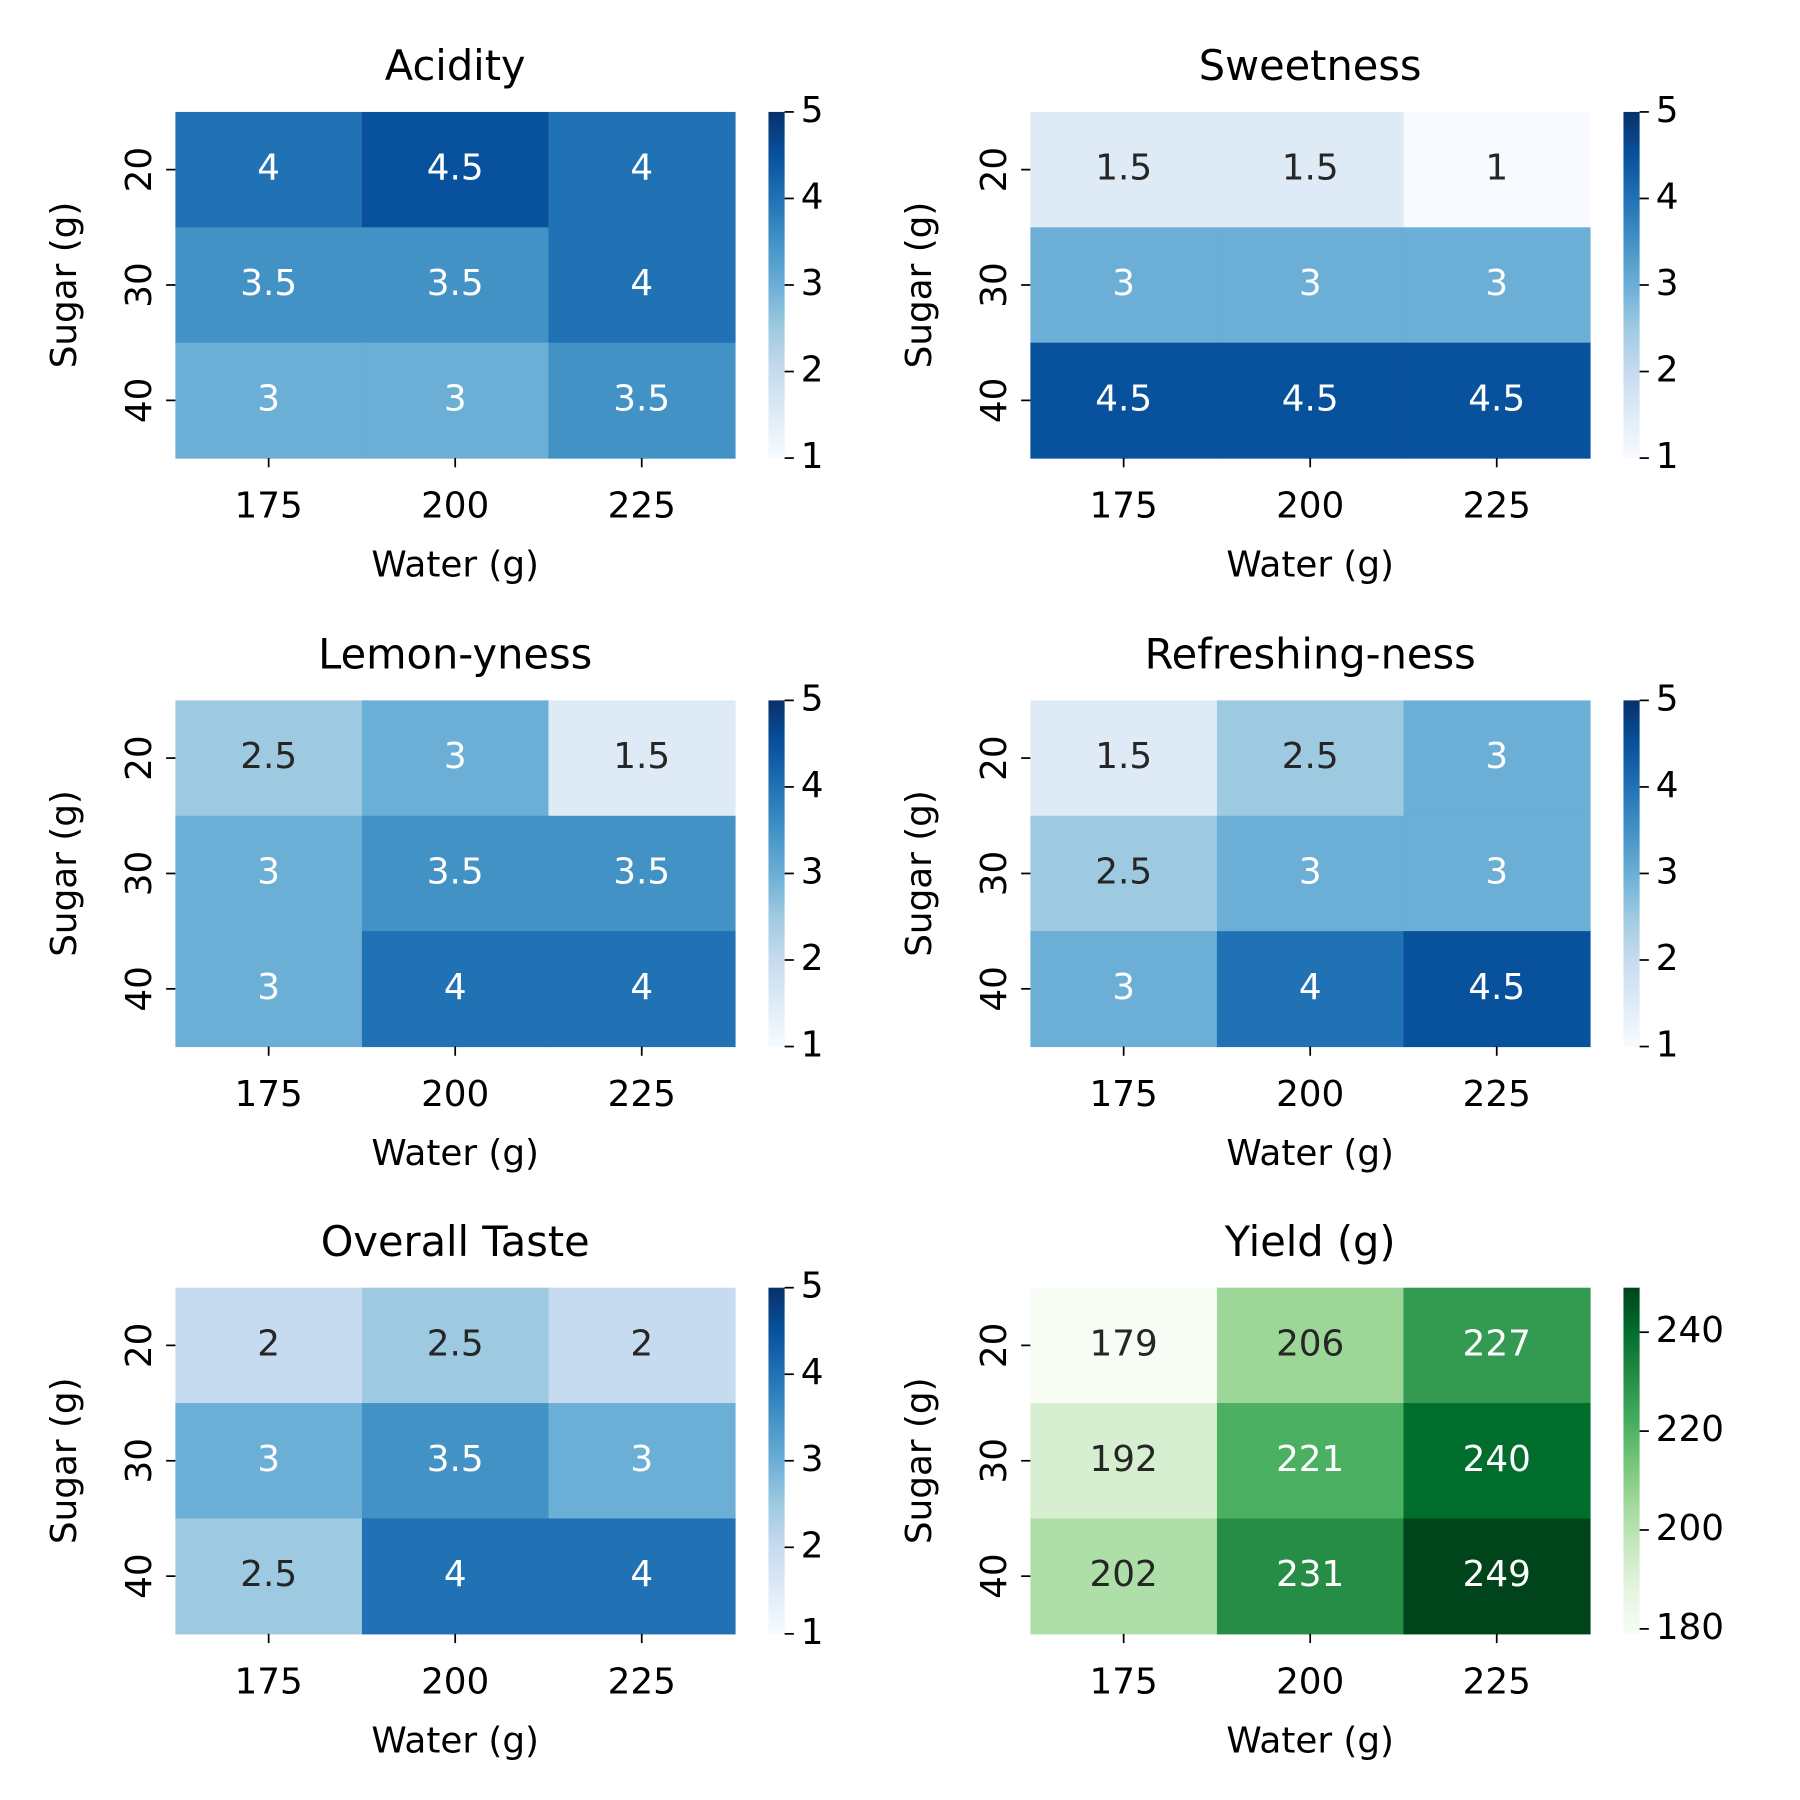 This screenshot has width=1800, height=1800. What do you see at coordinates (1497, 1574) in the screenshot?
I see `cell-annotation: 249` at bounding box center [1497, 1574].